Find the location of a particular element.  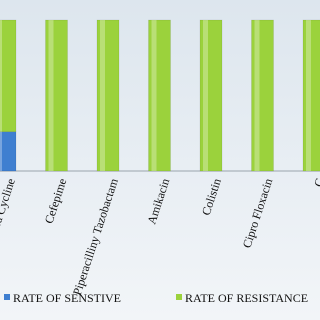

legend-label: RATE OF RESISTANCE is located at coordinates (246, 298).